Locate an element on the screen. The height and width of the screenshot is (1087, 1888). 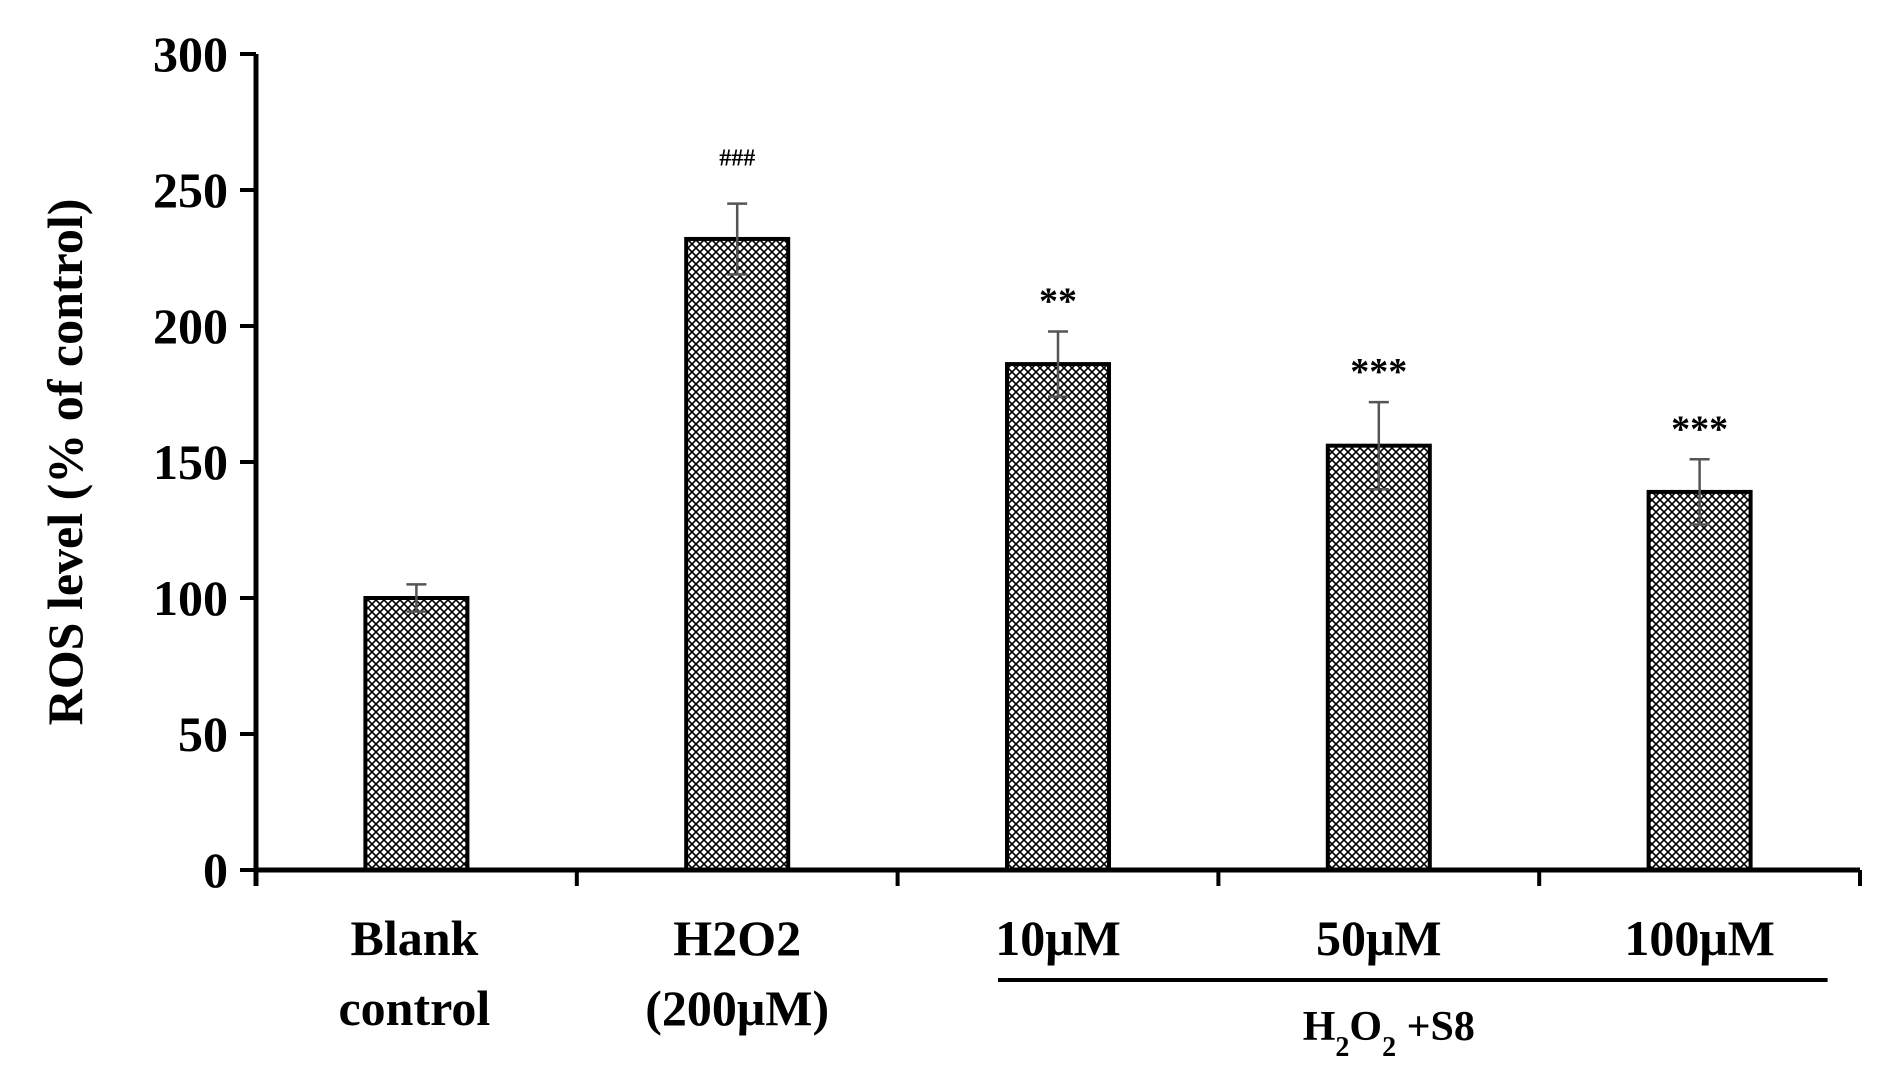
group-label-part: O is located at coordinates (1365, 1027).